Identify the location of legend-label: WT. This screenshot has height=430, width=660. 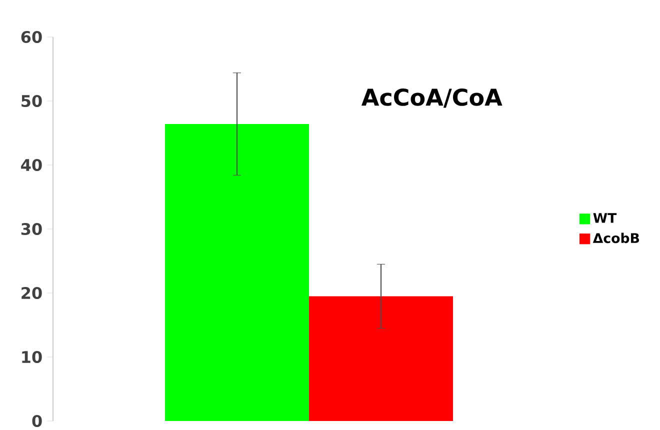
(605, 218).